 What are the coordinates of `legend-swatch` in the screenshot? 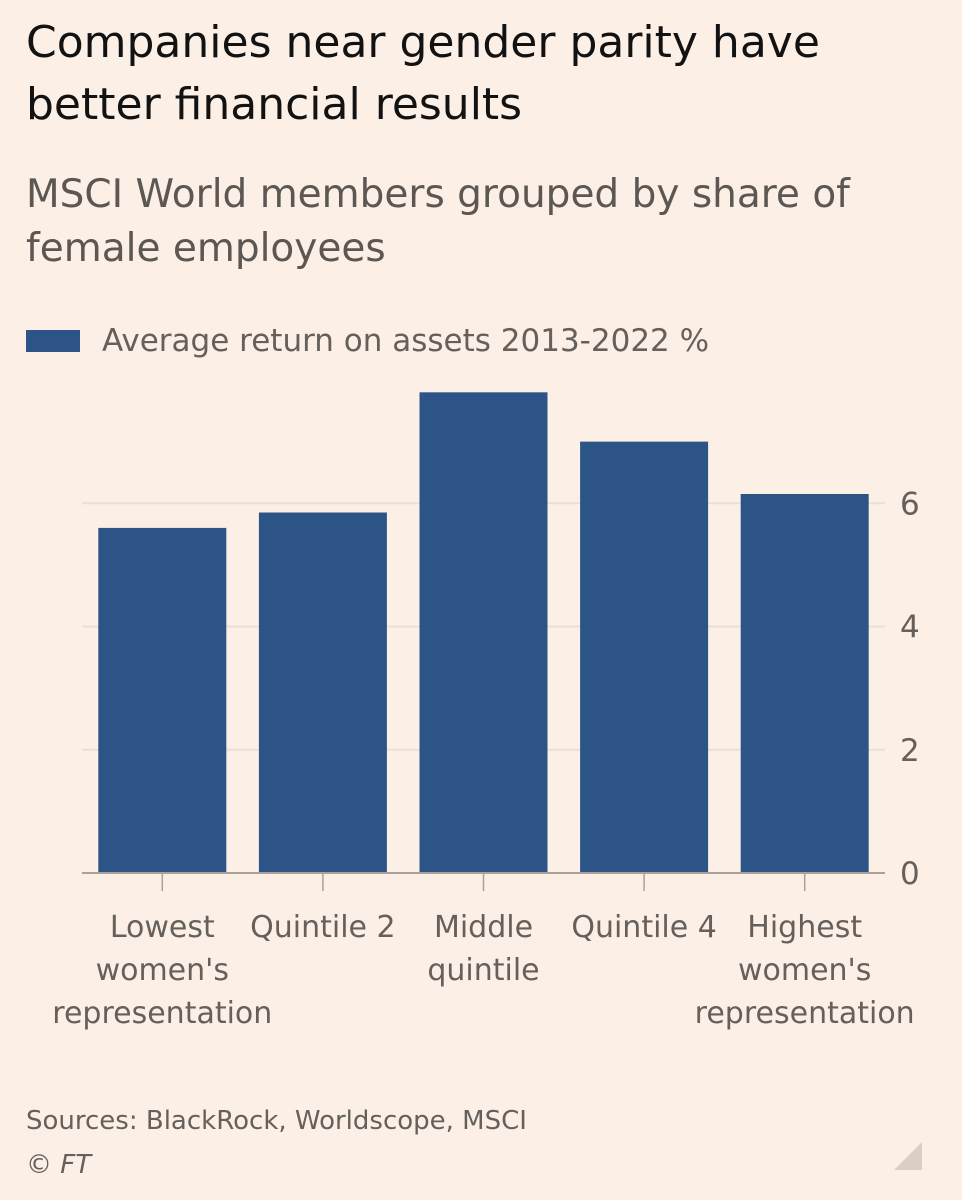 It's located at (53, 341).